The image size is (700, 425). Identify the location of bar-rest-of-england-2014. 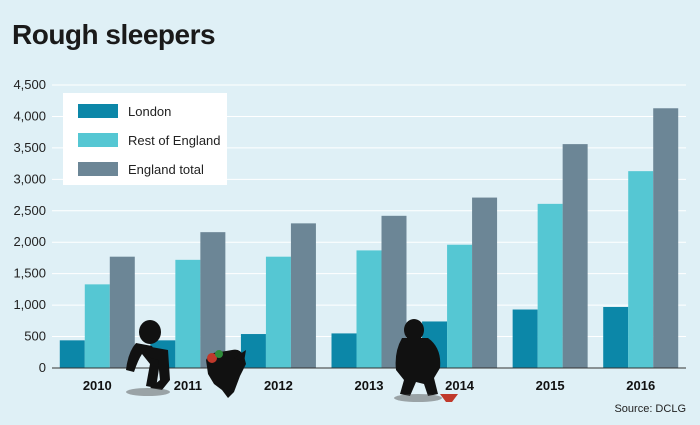
(460, 306).